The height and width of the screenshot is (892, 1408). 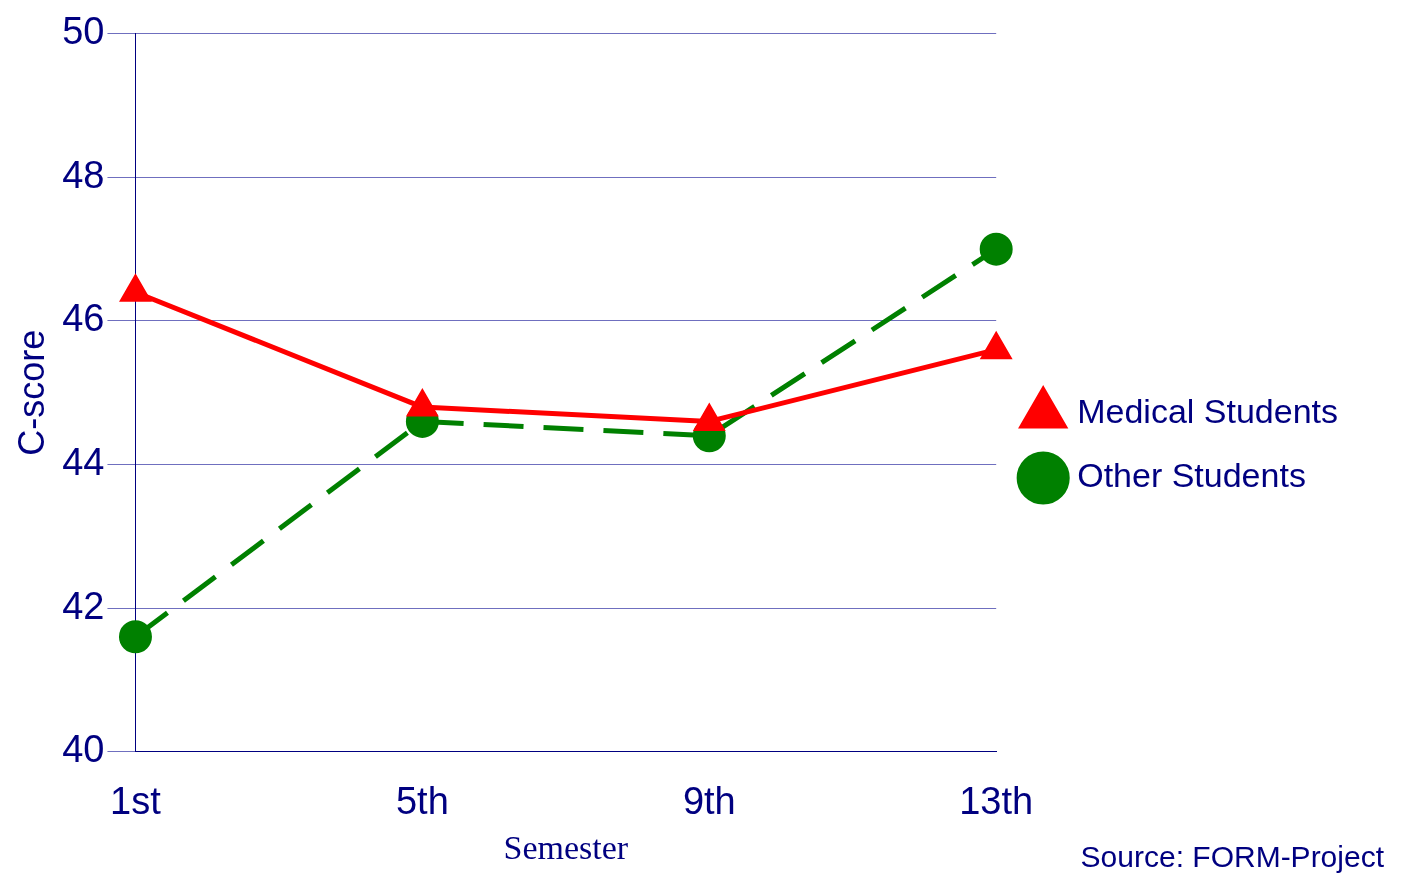 What do you see at coordinates (83, 318) in the screenshot?
I see `y-tick-label: 46` at bounding box center [83, 318].